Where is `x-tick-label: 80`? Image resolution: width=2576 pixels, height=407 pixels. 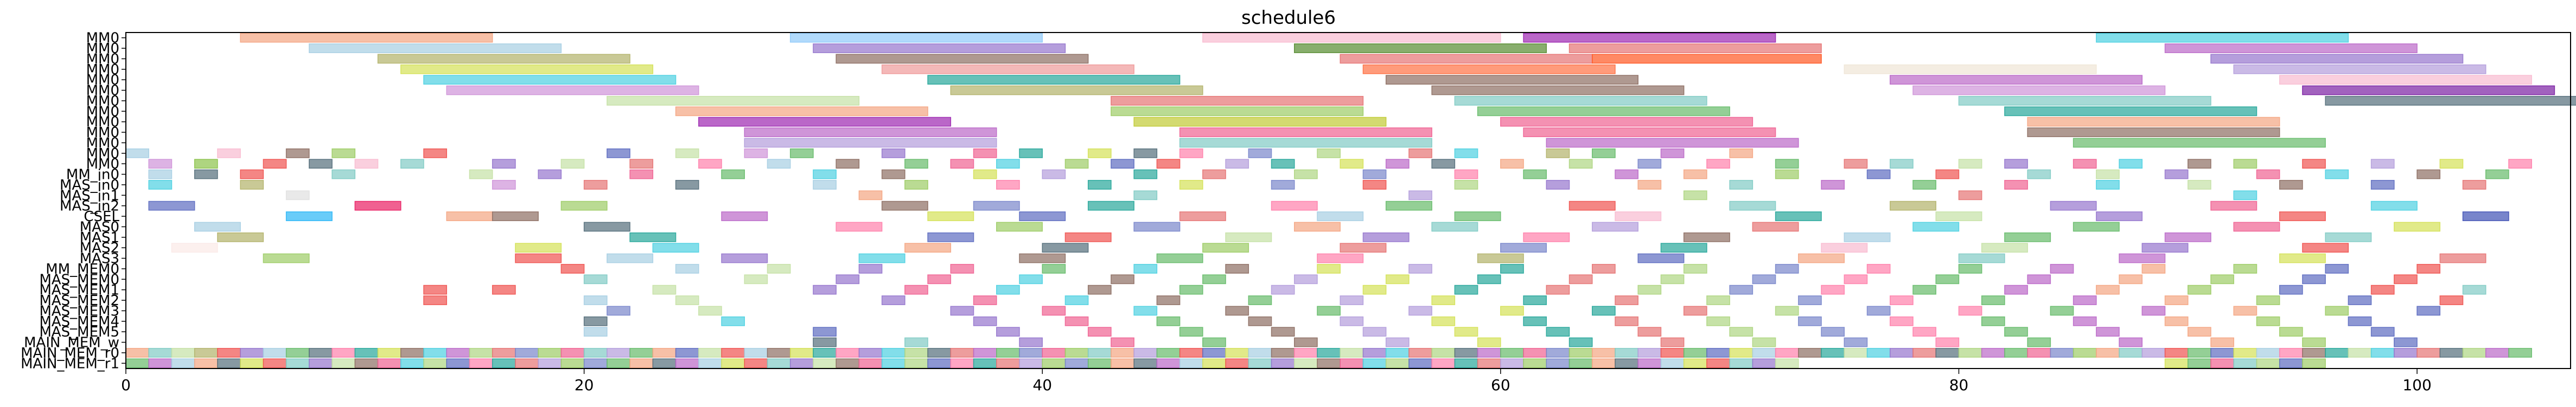
x-tick-label: 80 is located at coordinates (1959, 385).